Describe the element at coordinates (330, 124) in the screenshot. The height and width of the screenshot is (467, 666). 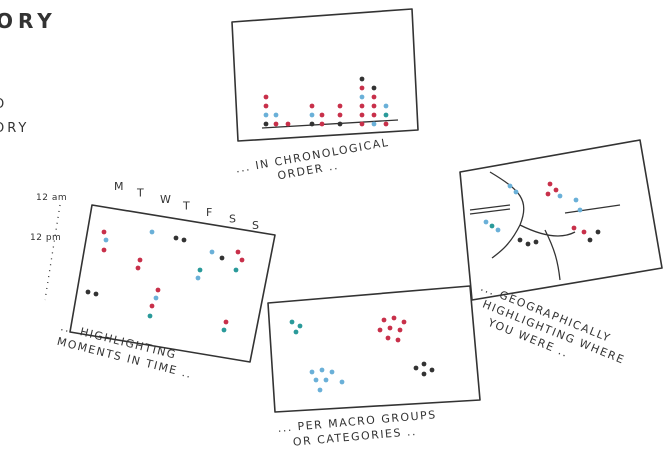
I see `baseline` at that location.